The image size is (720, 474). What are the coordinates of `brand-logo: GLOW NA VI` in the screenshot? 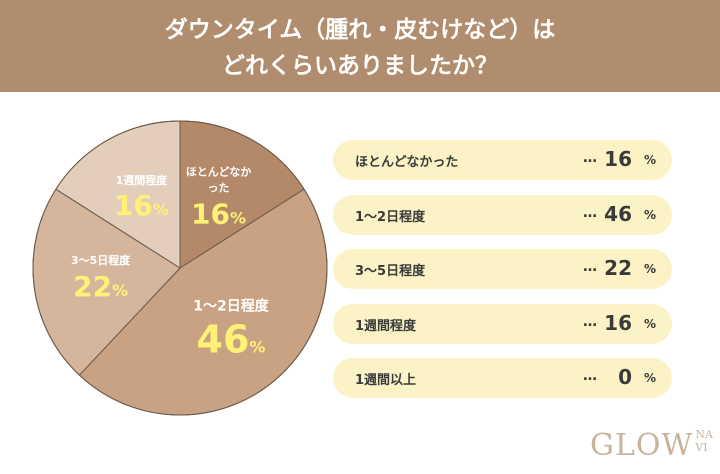 It's located at (651, 445).